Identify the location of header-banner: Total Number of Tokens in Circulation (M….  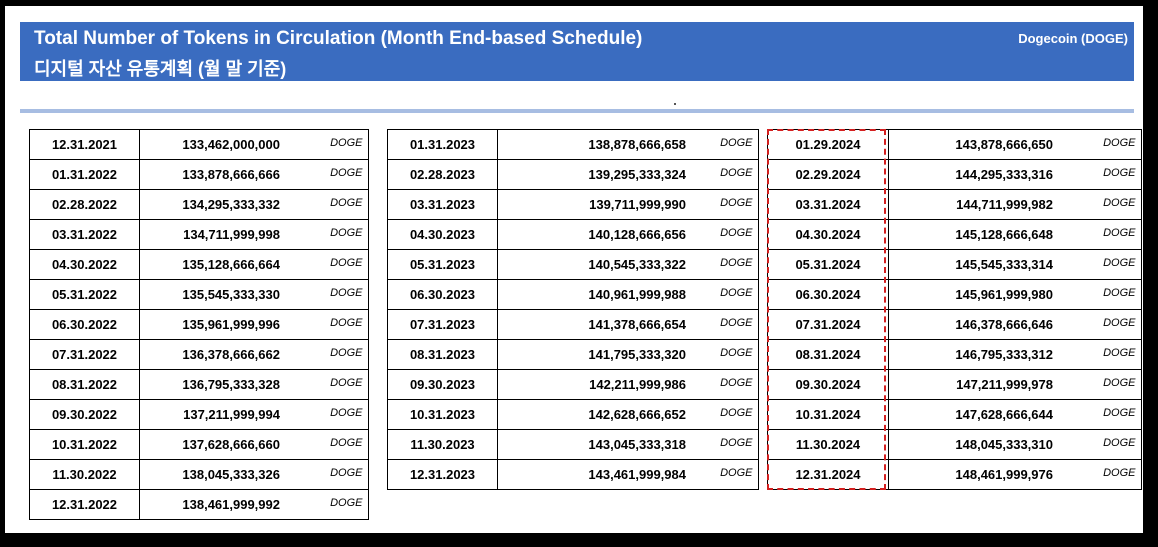
(577, 51).